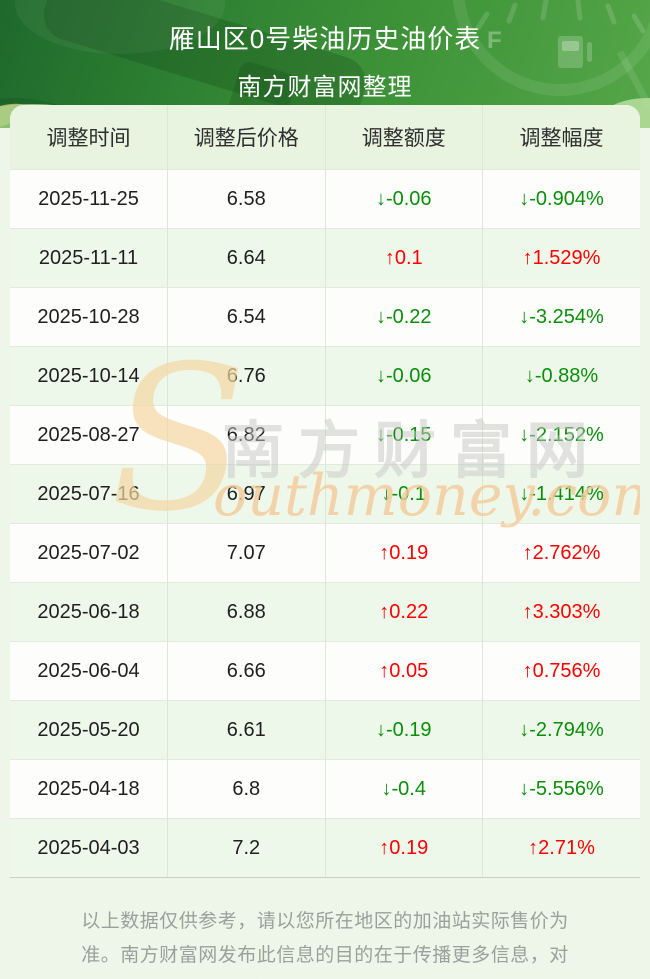 The height and width of the screenshot is (979, 650). I want to click on cell-date: 2025-05-20, so click(89, 730).